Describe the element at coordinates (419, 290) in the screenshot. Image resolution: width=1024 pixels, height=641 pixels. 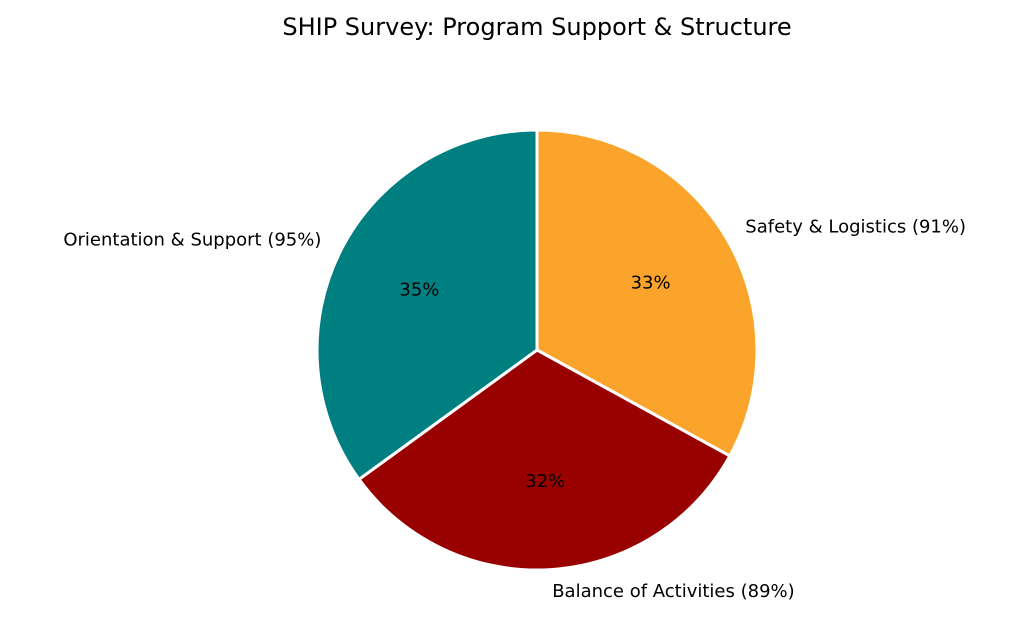
I see `pct-label-orientation-and-support: 35%` at that location.